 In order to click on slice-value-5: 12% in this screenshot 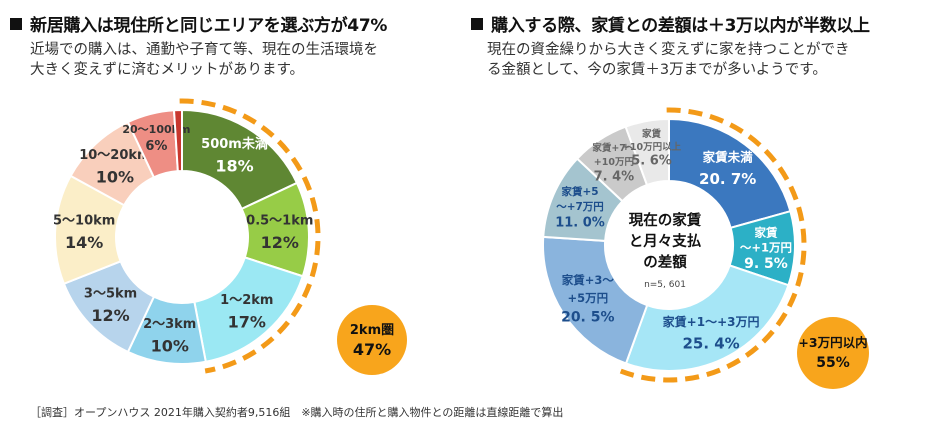, I will do `click(110, 315)`.